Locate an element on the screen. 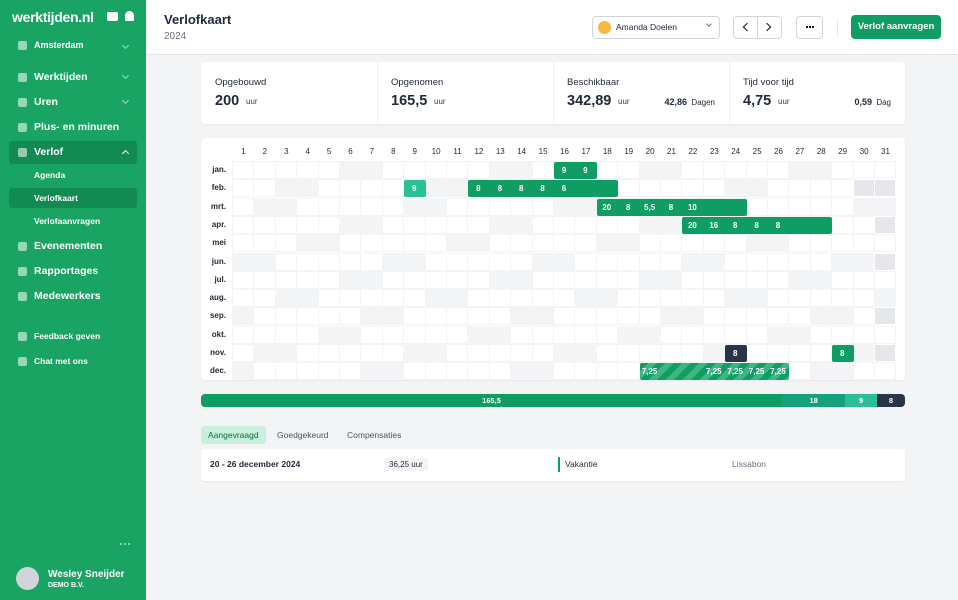  collapse-handle is located at coordinates (125, 544).